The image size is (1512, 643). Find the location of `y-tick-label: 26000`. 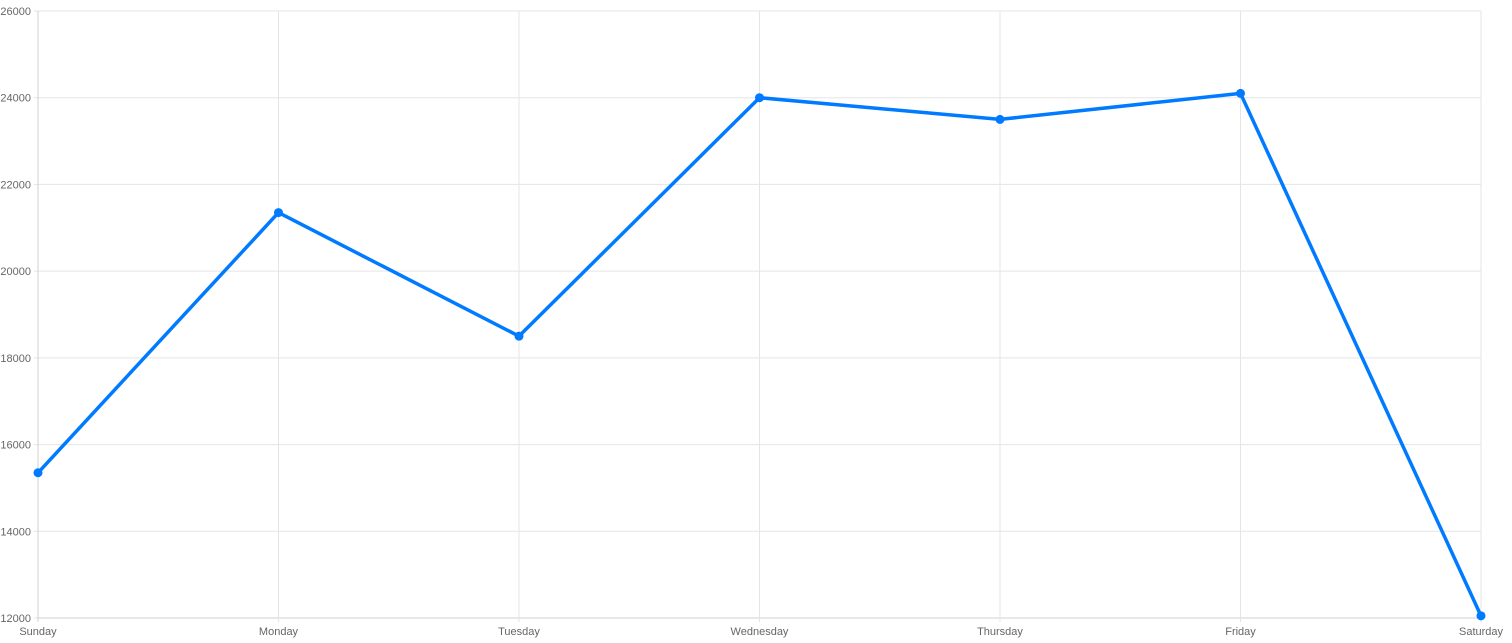

y-tick-label: 26000 is located at coordinates (15, 12).